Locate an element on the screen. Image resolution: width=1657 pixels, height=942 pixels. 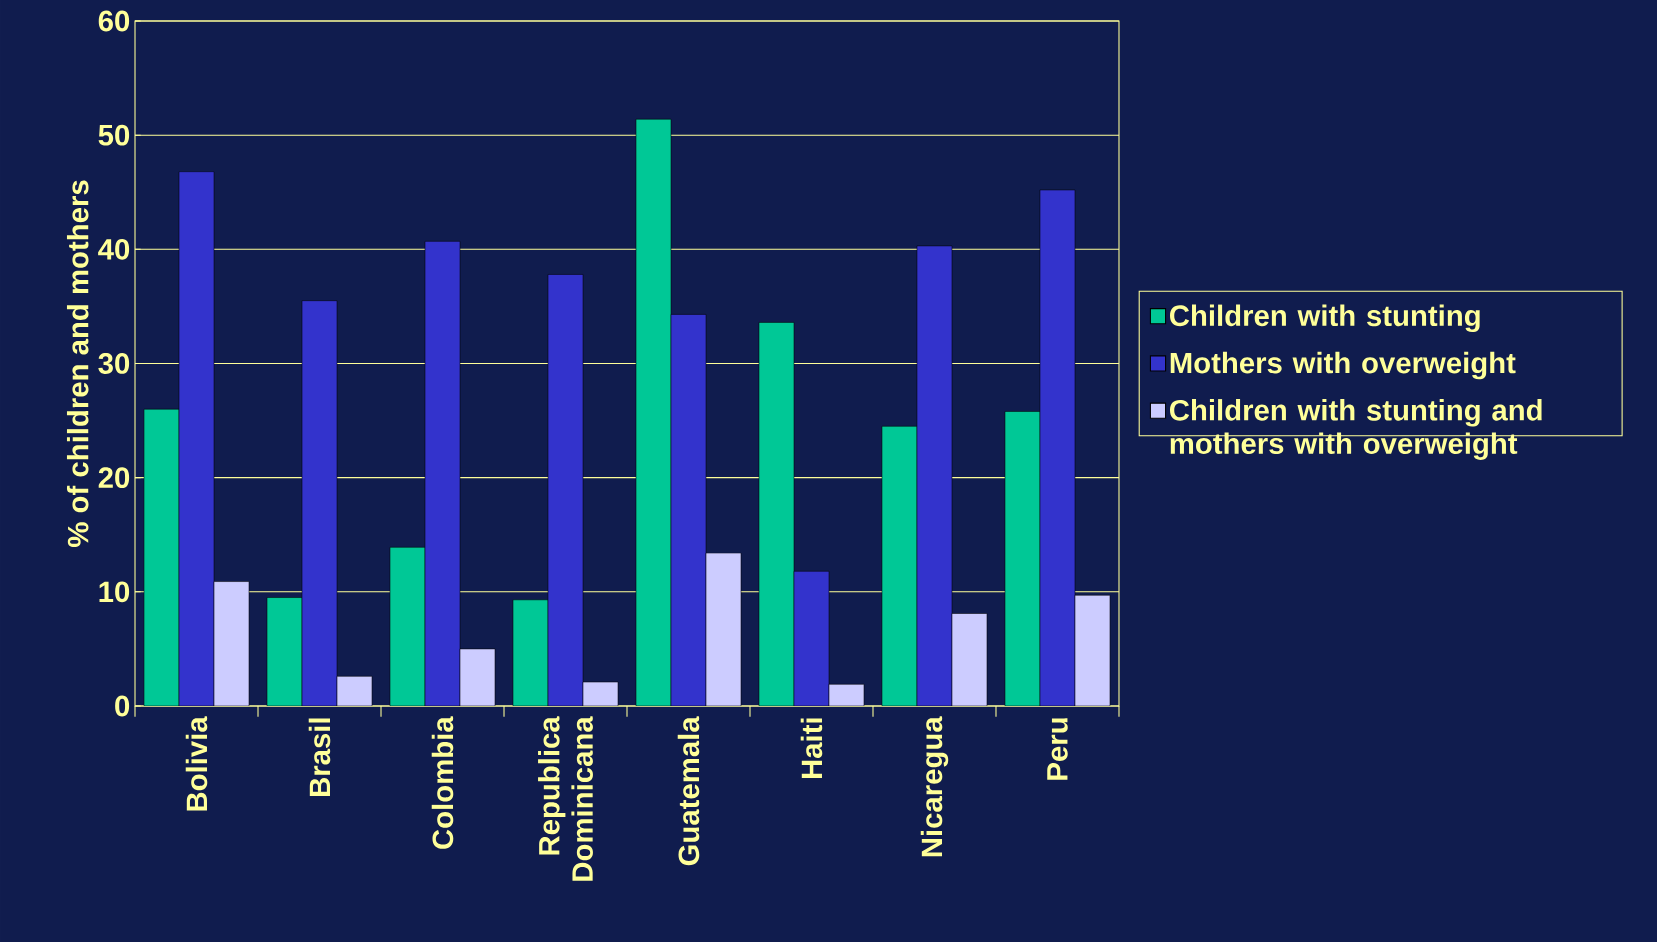
x-tick-label: Colombia is located at coordinates (442, 782).